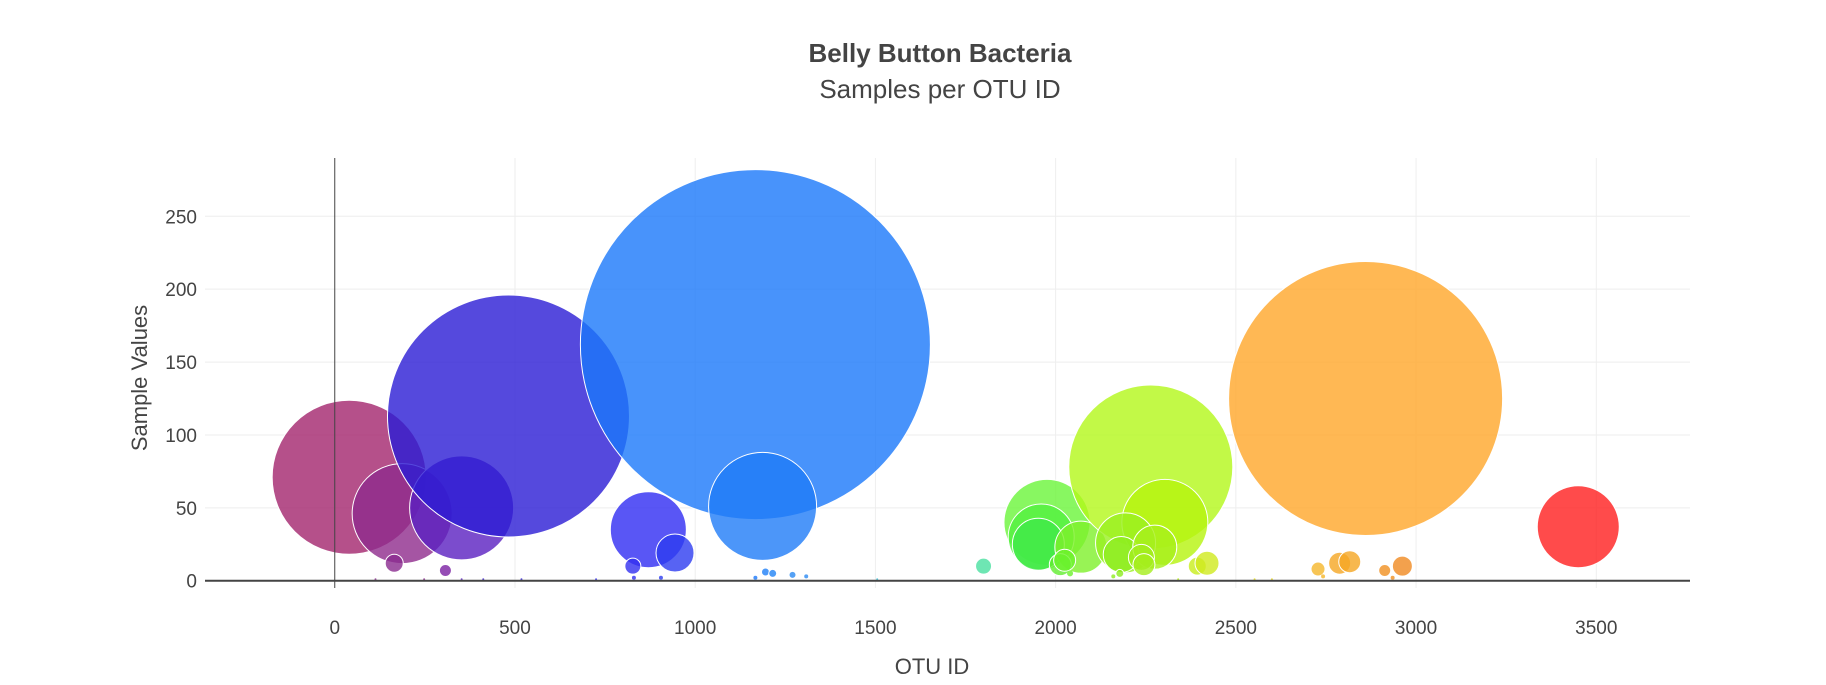  I want to click on y-tick-label: 250, so click(181, 217).